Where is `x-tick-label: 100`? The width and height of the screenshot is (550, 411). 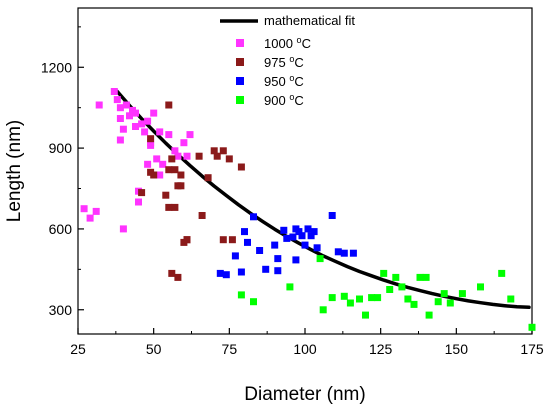 x-tick-label: 100 is located at coordinates (305, 349).